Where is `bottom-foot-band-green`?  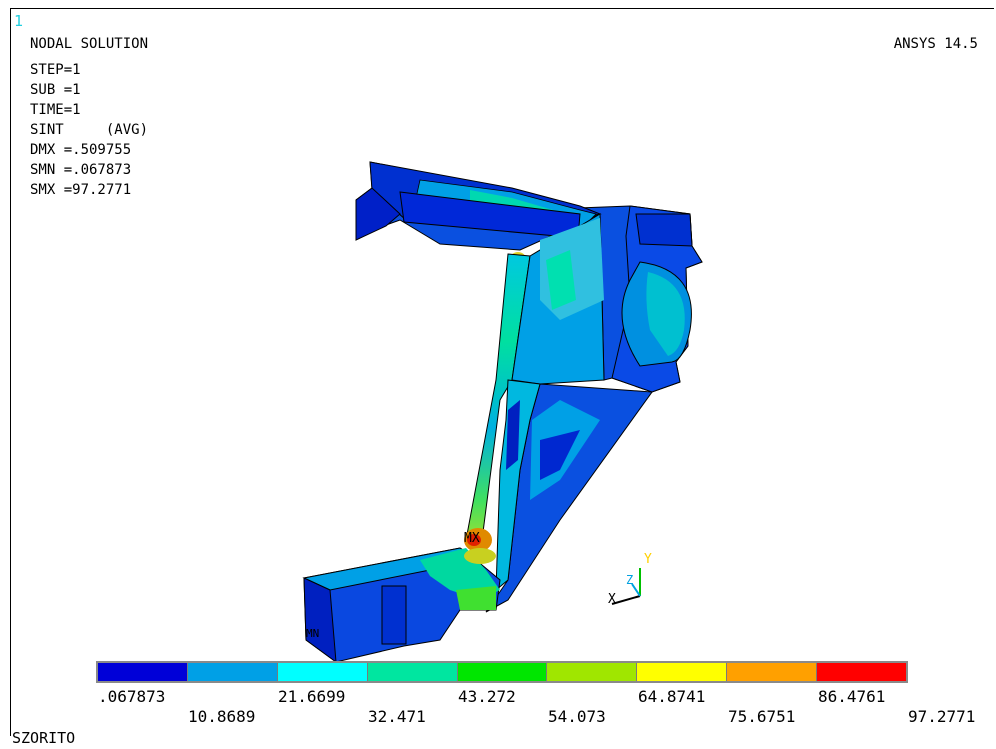 bottom-foot-band-green is located at coordinates (476, 598).